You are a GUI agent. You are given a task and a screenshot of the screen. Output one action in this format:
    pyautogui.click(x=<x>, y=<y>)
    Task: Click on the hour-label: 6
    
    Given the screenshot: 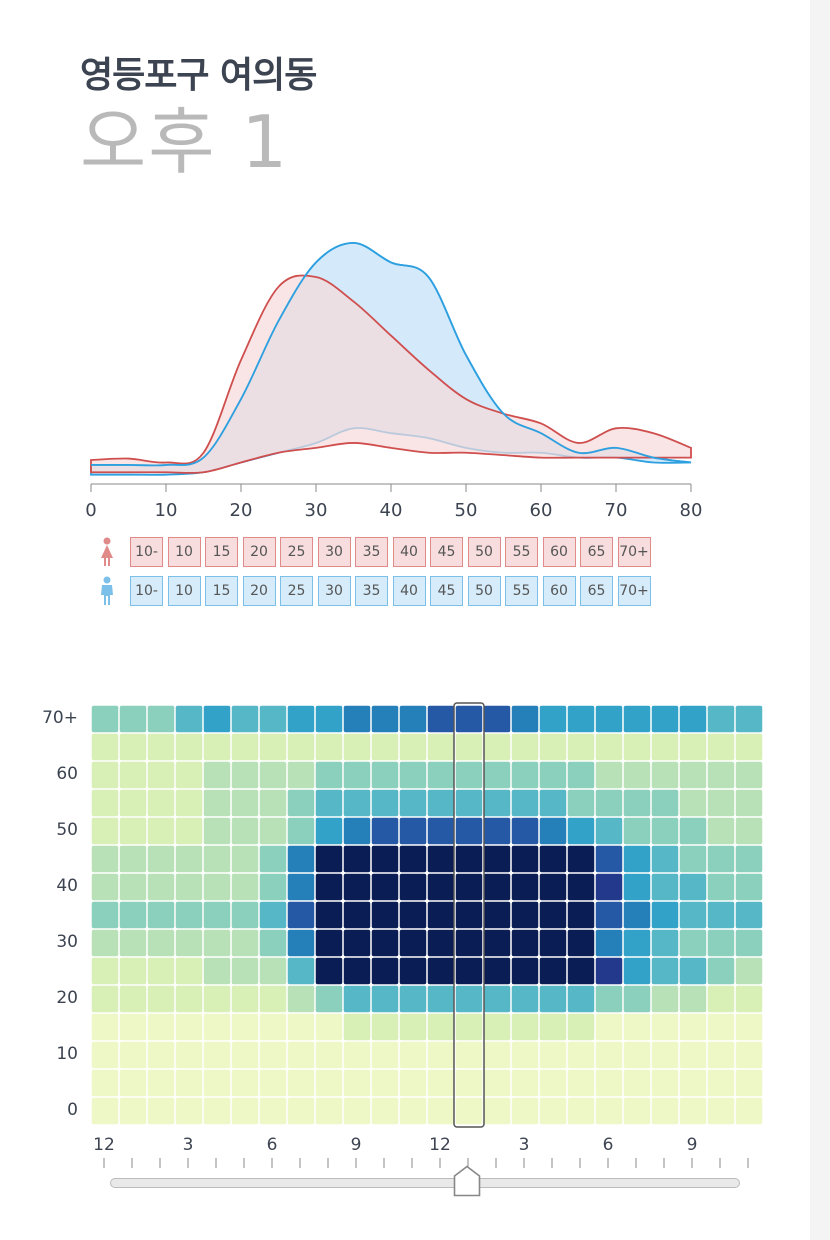 What is the action you would take?
    pyautogui.click(x=608, y=1145)
    